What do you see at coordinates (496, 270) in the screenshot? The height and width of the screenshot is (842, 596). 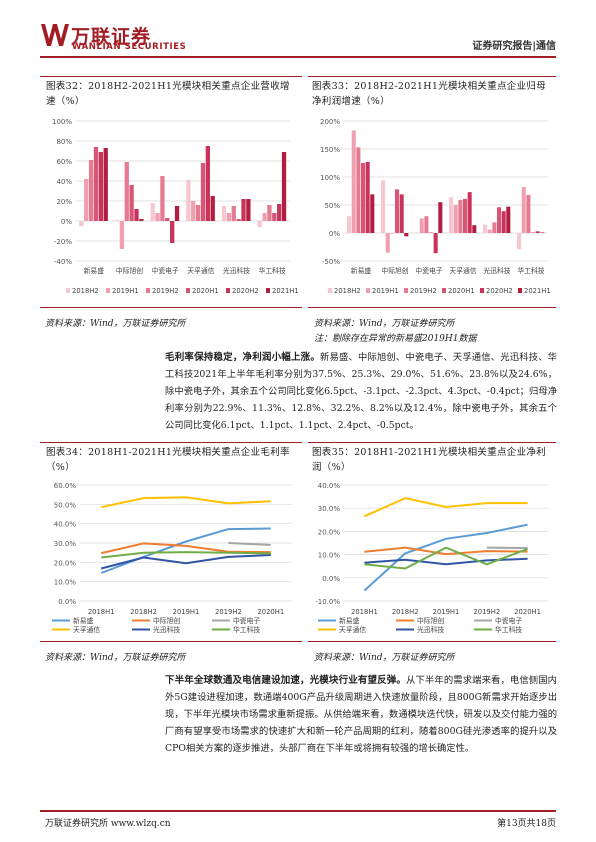 I see `x-tick-label: 光迅科技` at bounding box center [496, 270].